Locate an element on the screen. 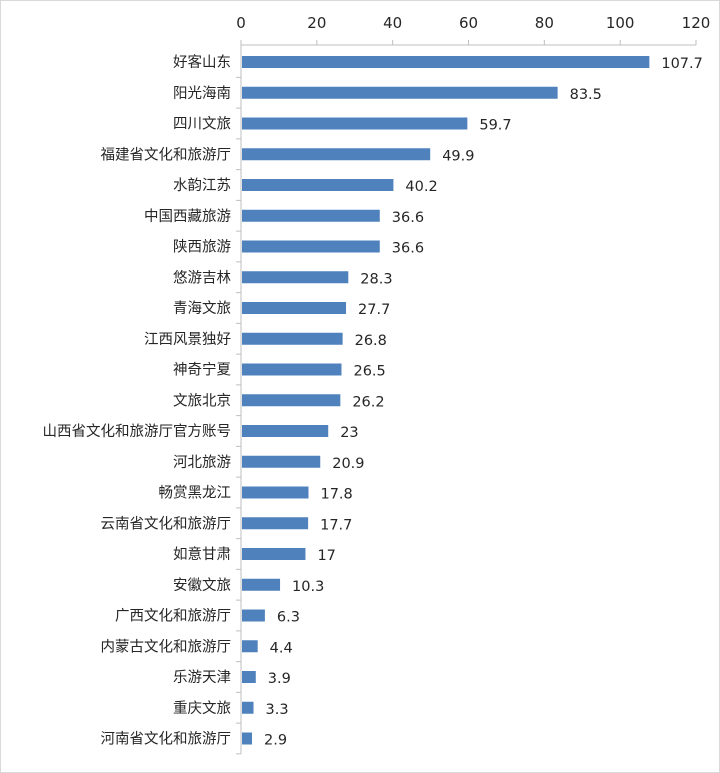 The image size is (720, 773). data-label: 20.9 is located at coordinates (348, 464).